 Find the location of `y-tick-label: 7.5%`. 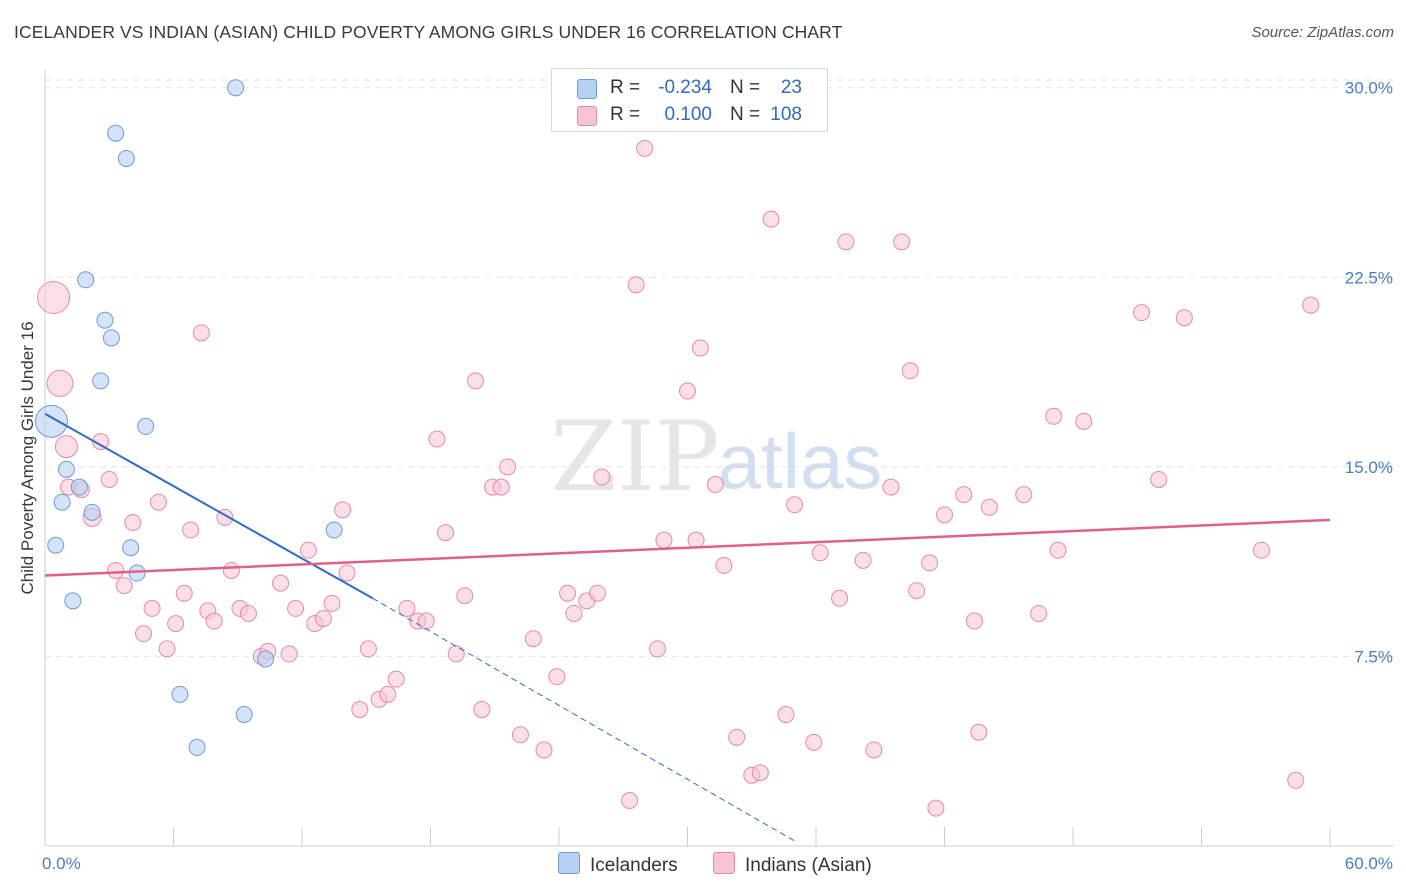

y-tick-label: 7.5% is located at coordinates (1373, 656).